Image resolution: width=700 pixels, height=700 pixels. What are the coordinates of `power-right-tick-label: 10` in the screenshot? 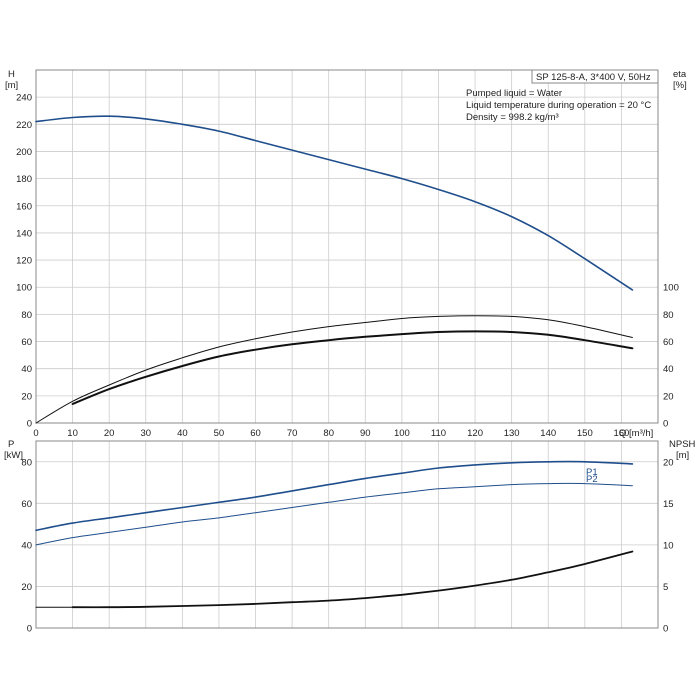 It's located at (668, 545).